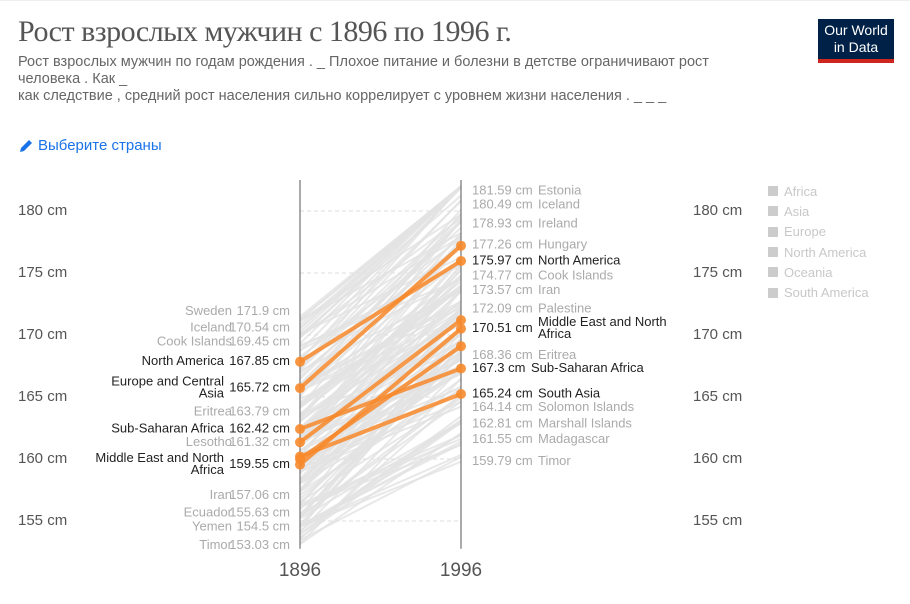 The image size is (910, 604). I want to click on start-value-label: 163.79 cm, so click(259, 410).